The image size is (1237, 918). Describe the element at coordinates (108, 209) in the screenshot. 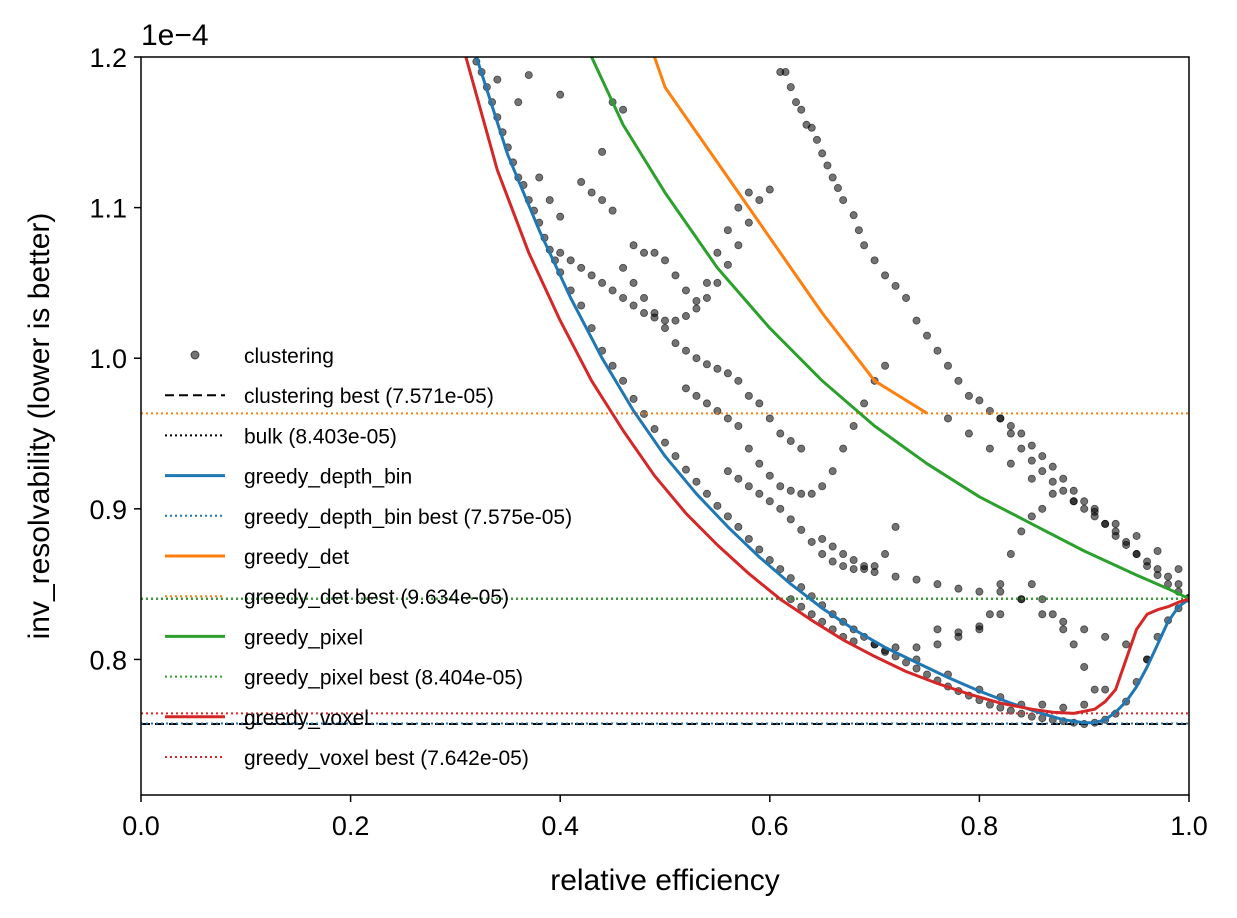

I see `y-tick-label: 1.1` at that location.